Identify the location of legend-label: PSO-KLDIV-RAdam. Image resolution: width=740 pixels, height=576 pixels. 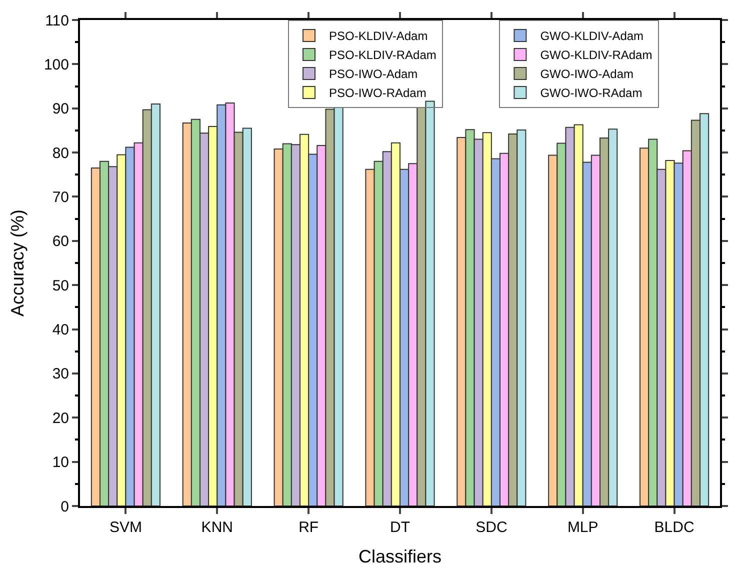
(382, 55).